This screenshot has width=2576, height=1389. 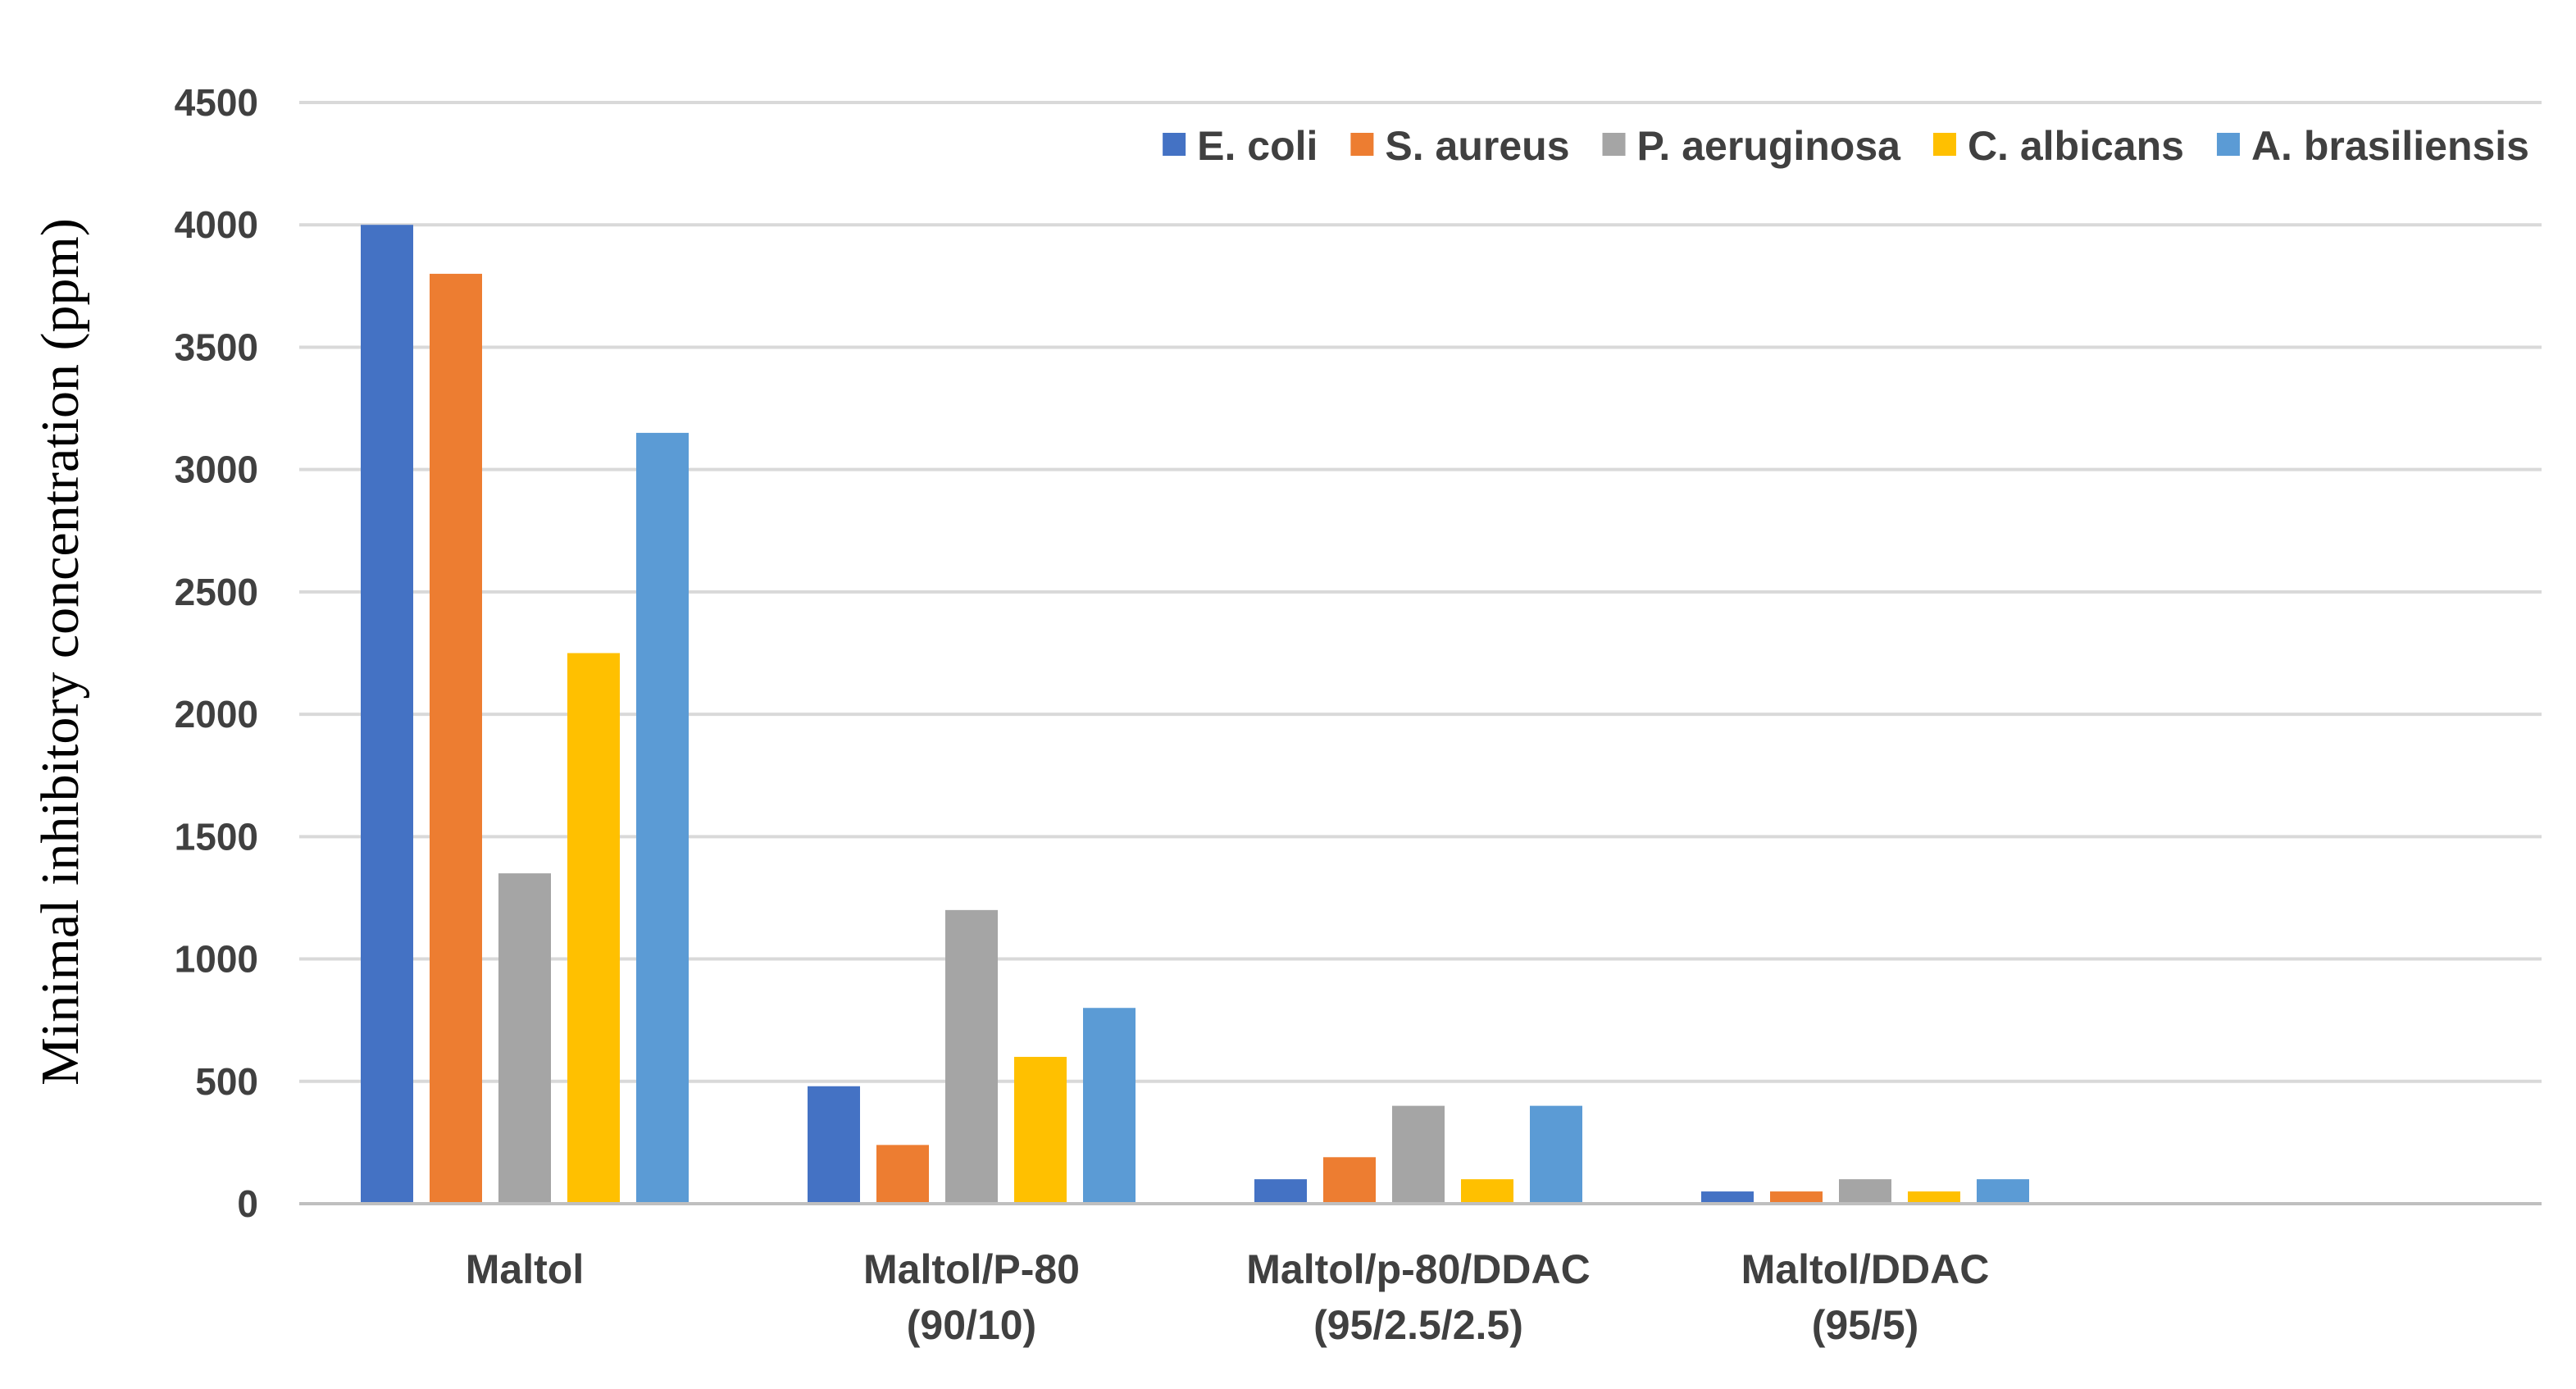 I want to click on legend-label: A. brasiliensis, so click(x=2390, y=146).